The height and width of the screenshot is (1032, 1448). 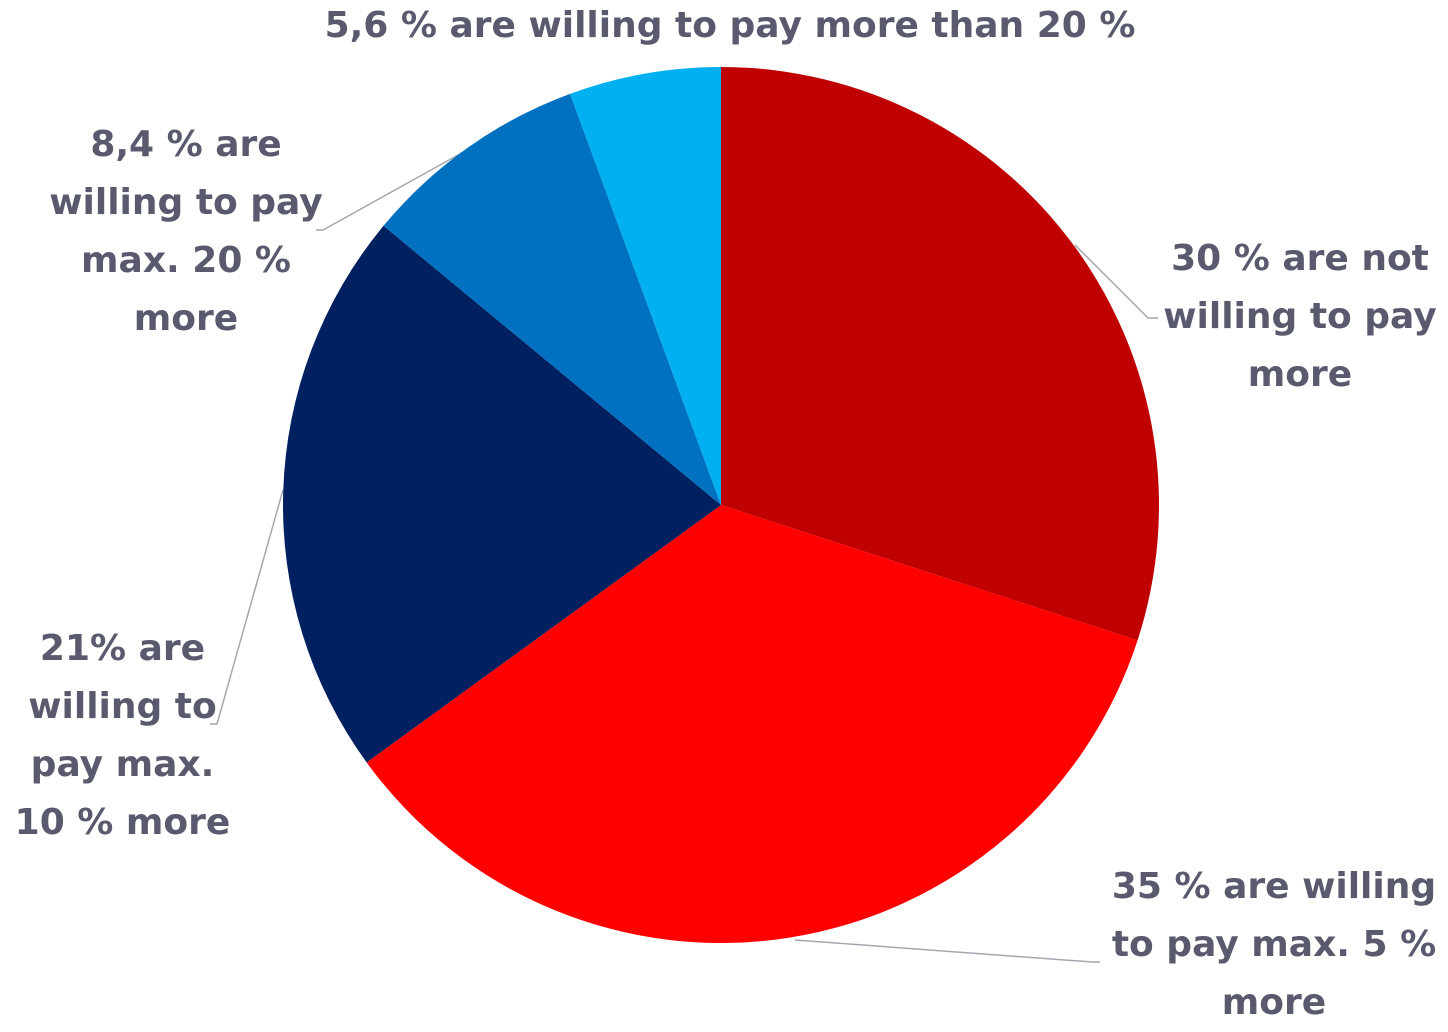 I want to click on slice-label-max-10: 21% are willing to pay max. 10 % more, so click(x=122, y=736).